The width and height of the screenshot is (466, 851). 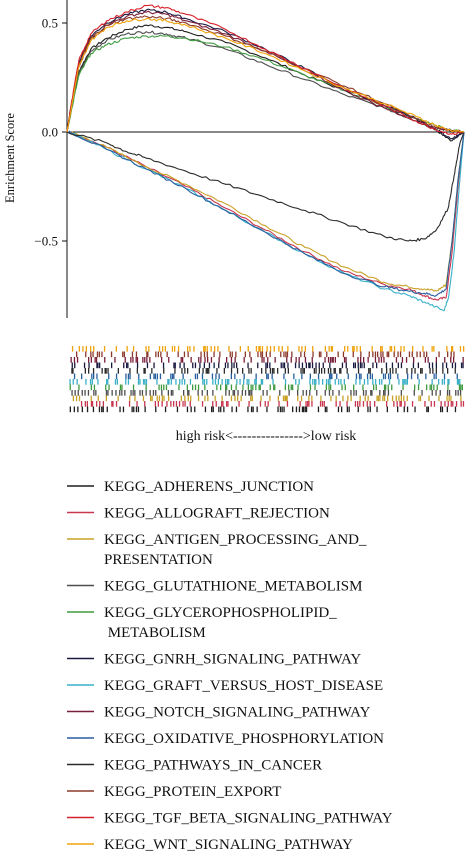 I want to click on legend-label: KEGG_GLUTATHIONE_METABOLISM, so click(x=233, y=587).